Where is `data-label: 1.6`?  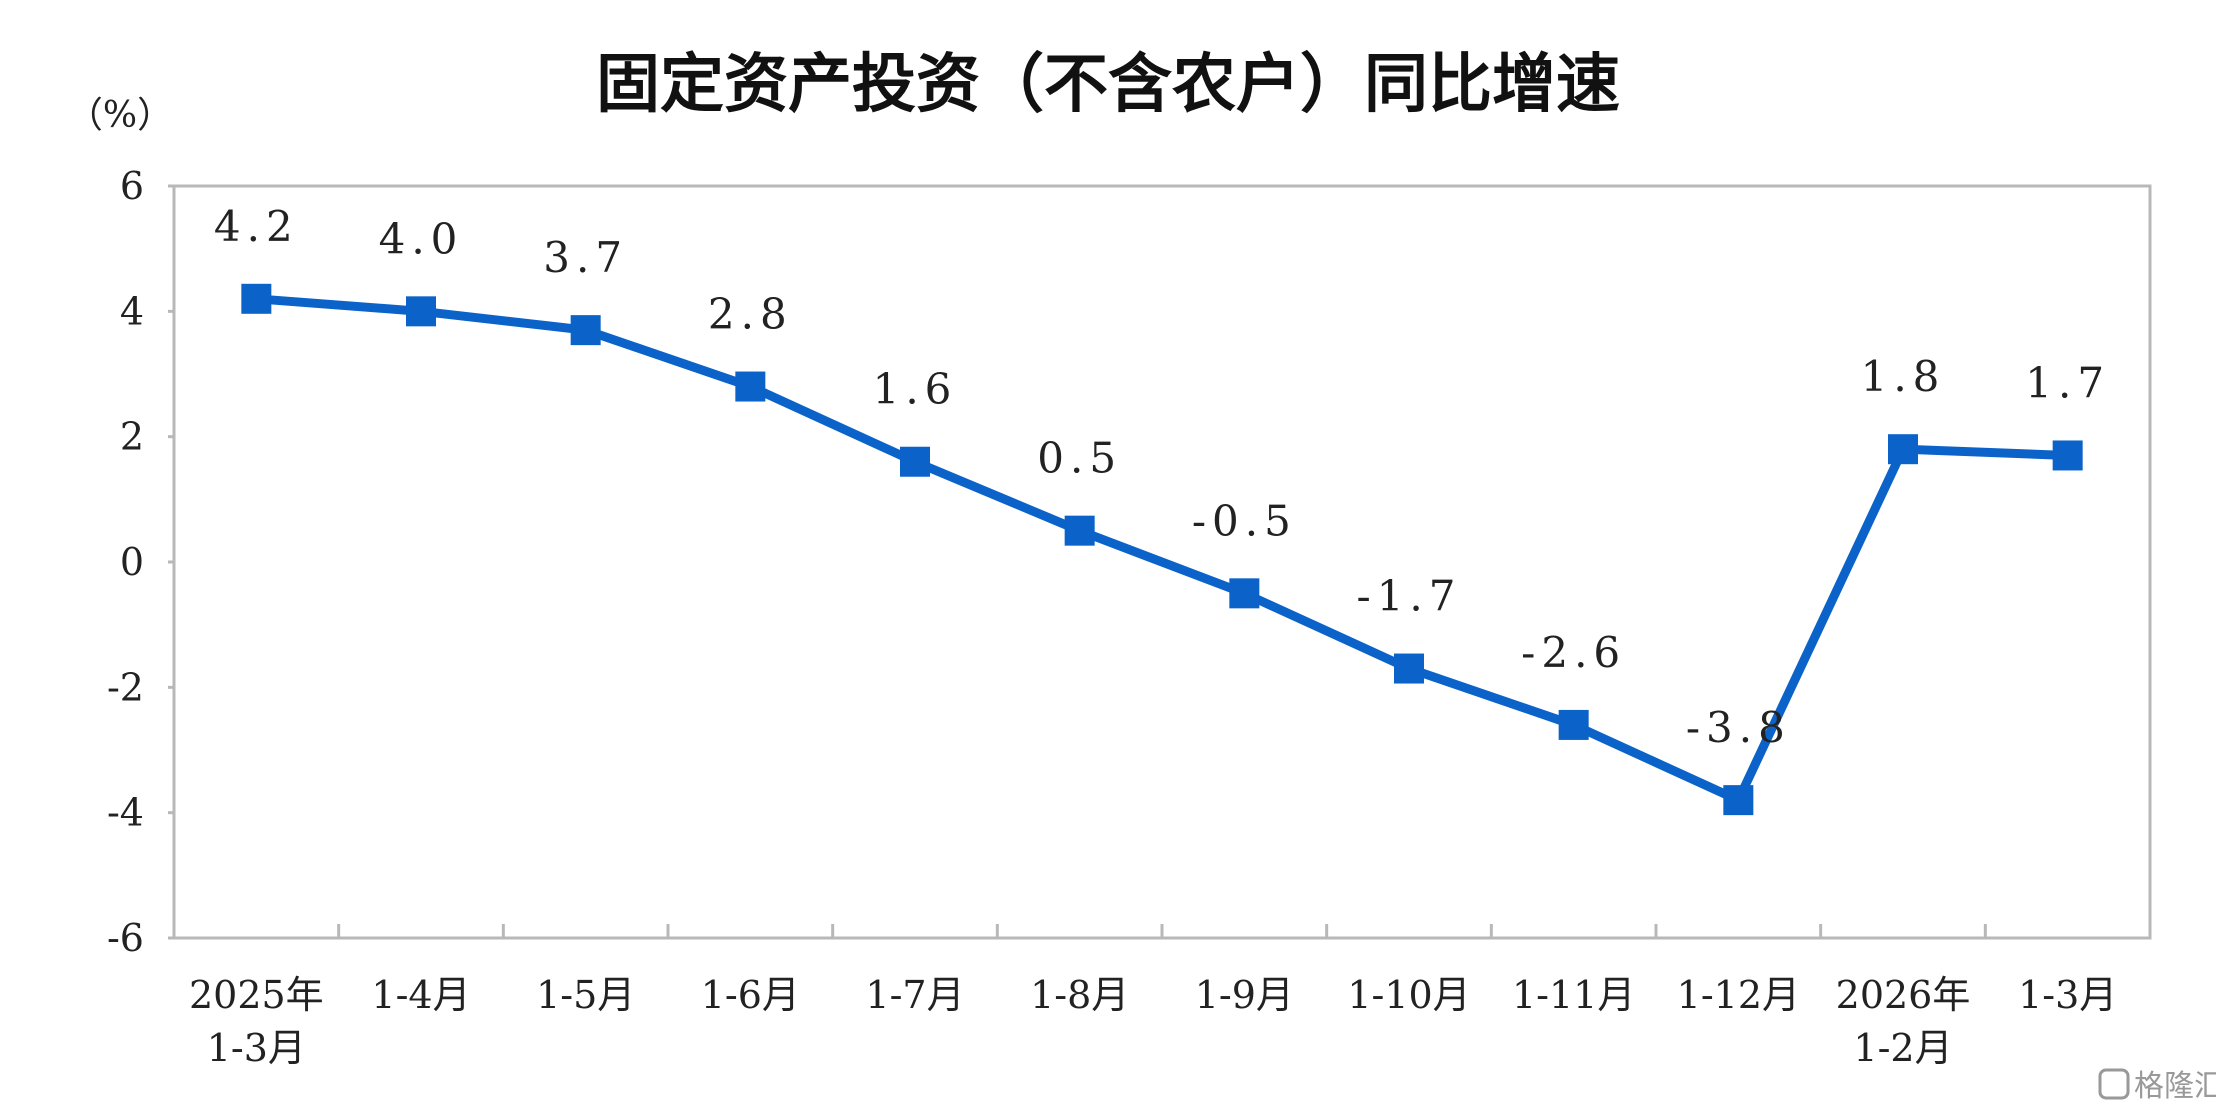
data-label: 1.6 is located at coordinates (915, 389).